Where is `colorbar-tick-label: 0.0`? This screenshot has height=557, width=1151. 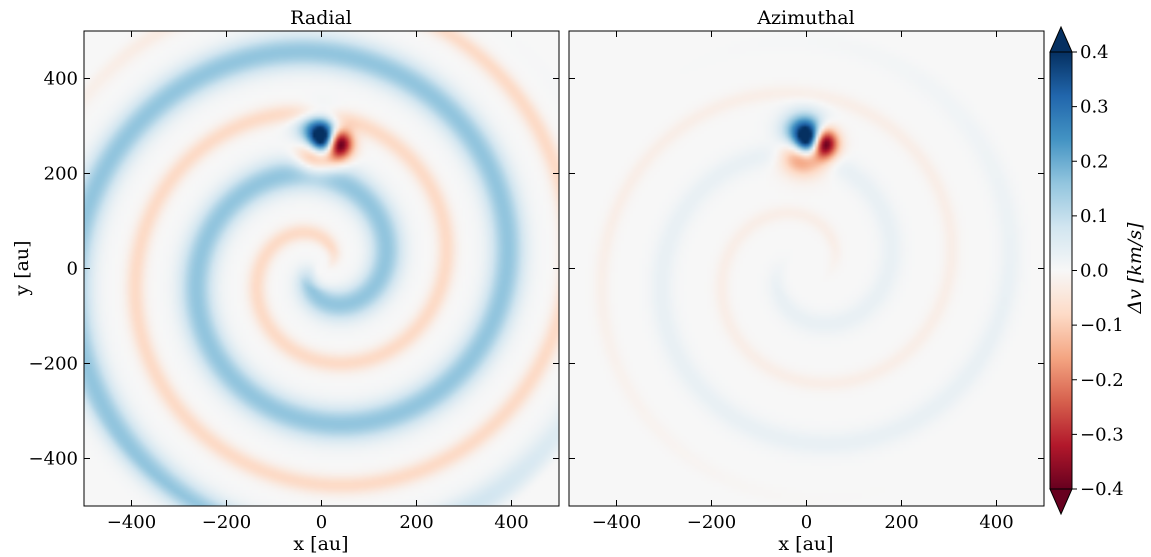 colorbar-tick-label: 0.0 is located at coordinates (1094, 271).